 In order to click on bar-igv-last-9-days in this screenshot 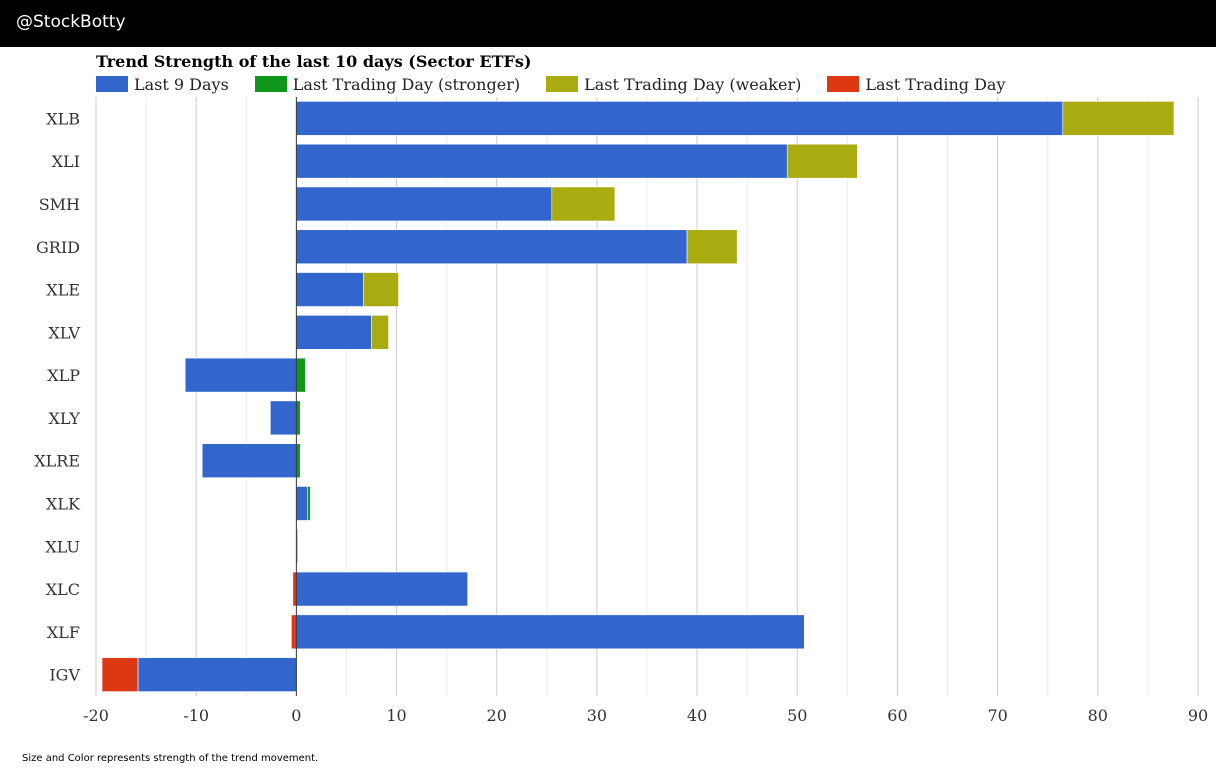, I will do `click(217, 674)`.